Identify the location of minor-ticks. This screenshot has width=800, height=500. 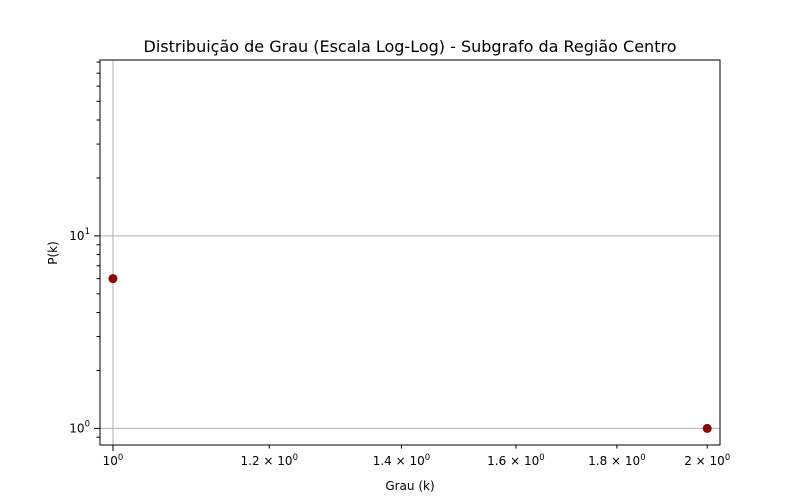
(98, 249).